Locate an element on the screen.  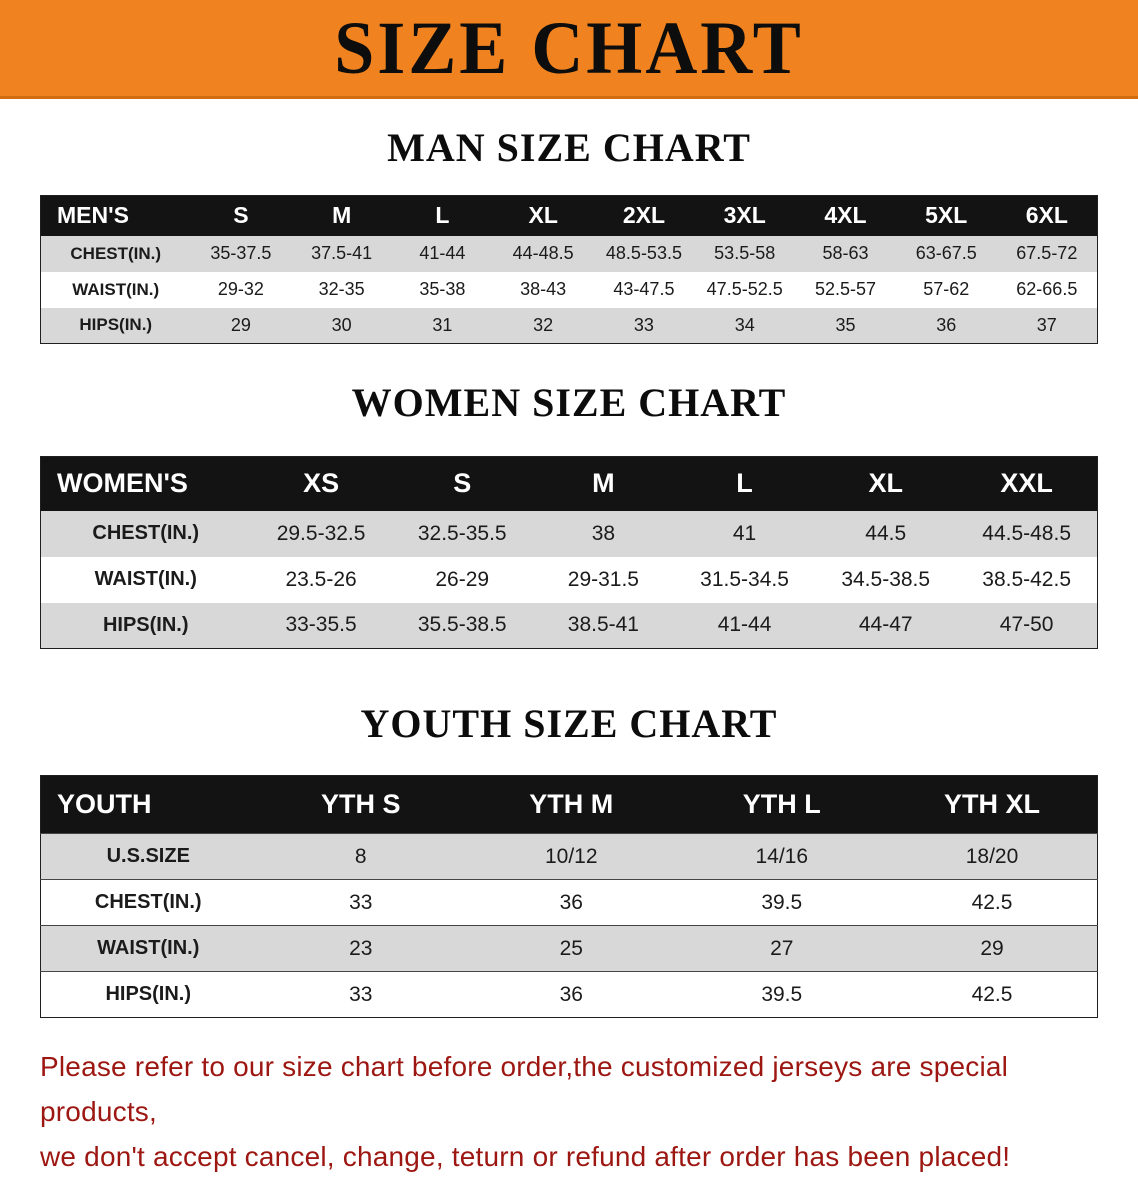
table-cell: 35.5-38.5 is located at coordinates (462, 625).